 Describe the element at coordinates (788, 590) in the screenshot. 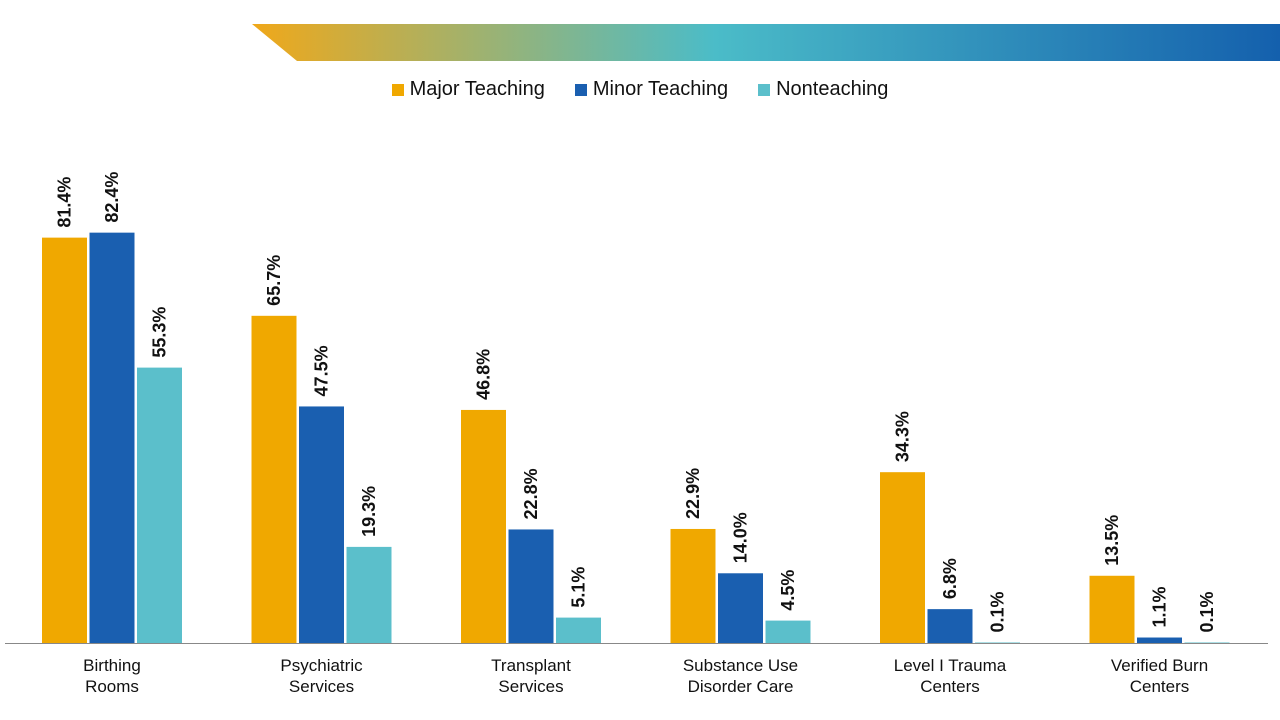

I see `data-label: 4.5%` at that location.